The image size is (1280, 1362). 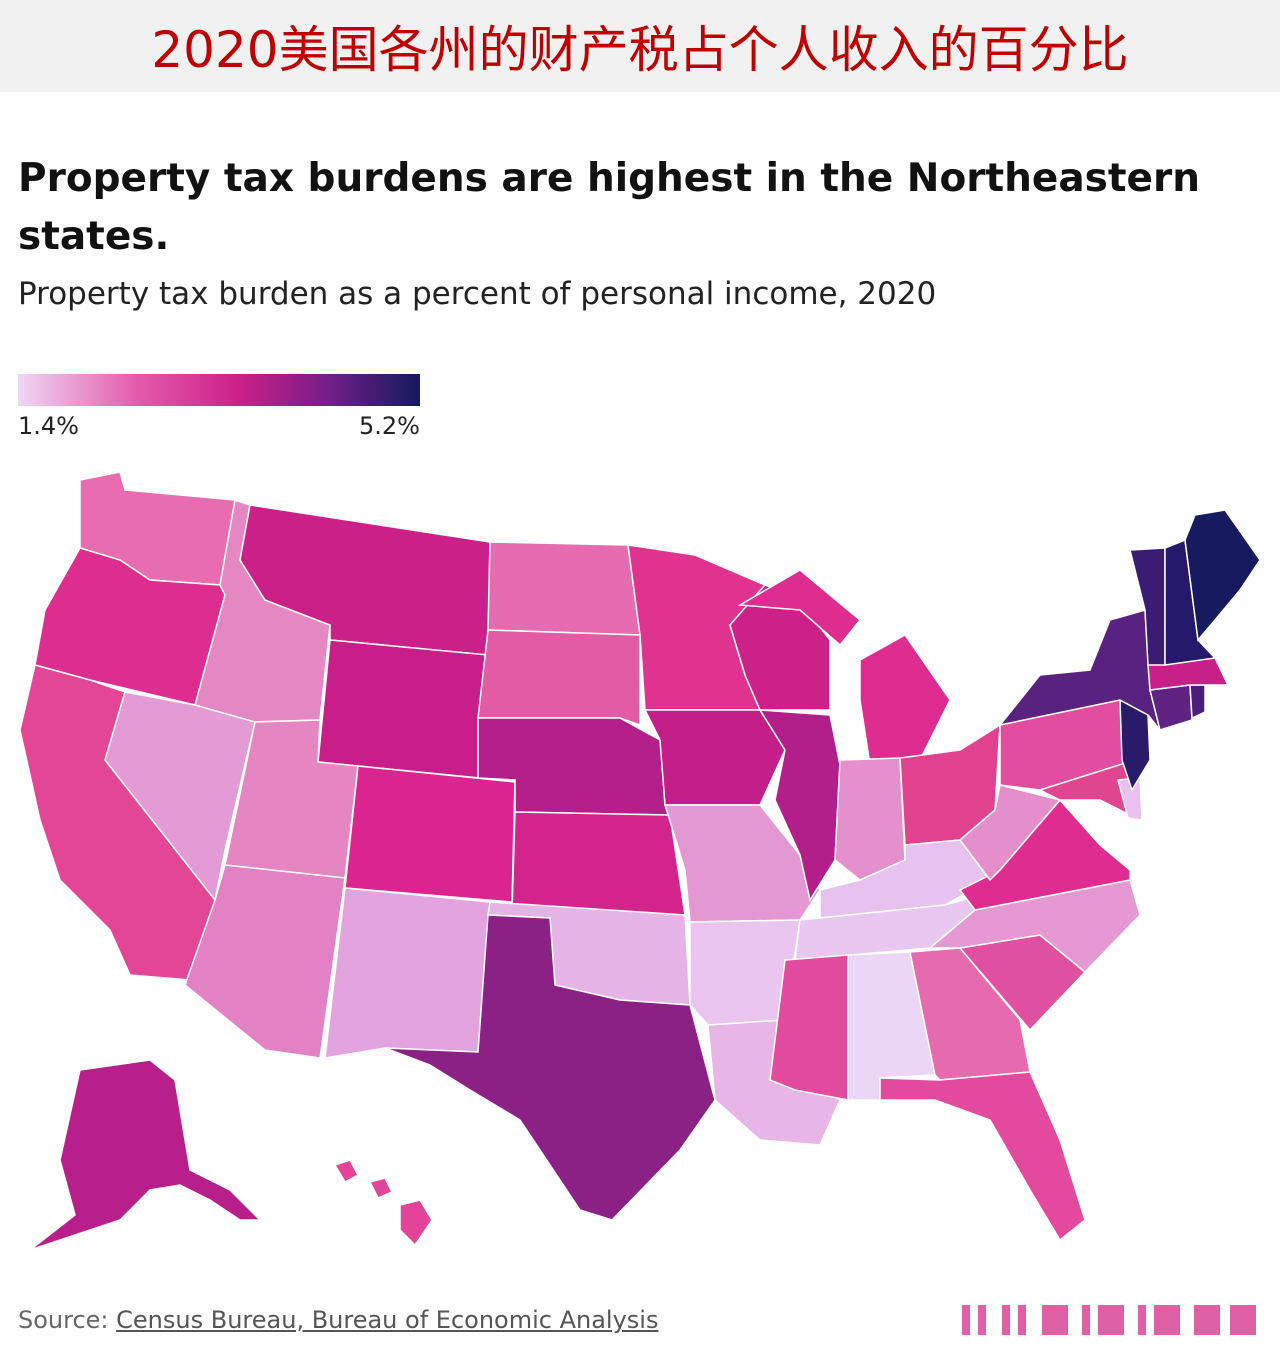 I want to click on color-legend: 1.4% 5.2%, so click(x=219, y=409).